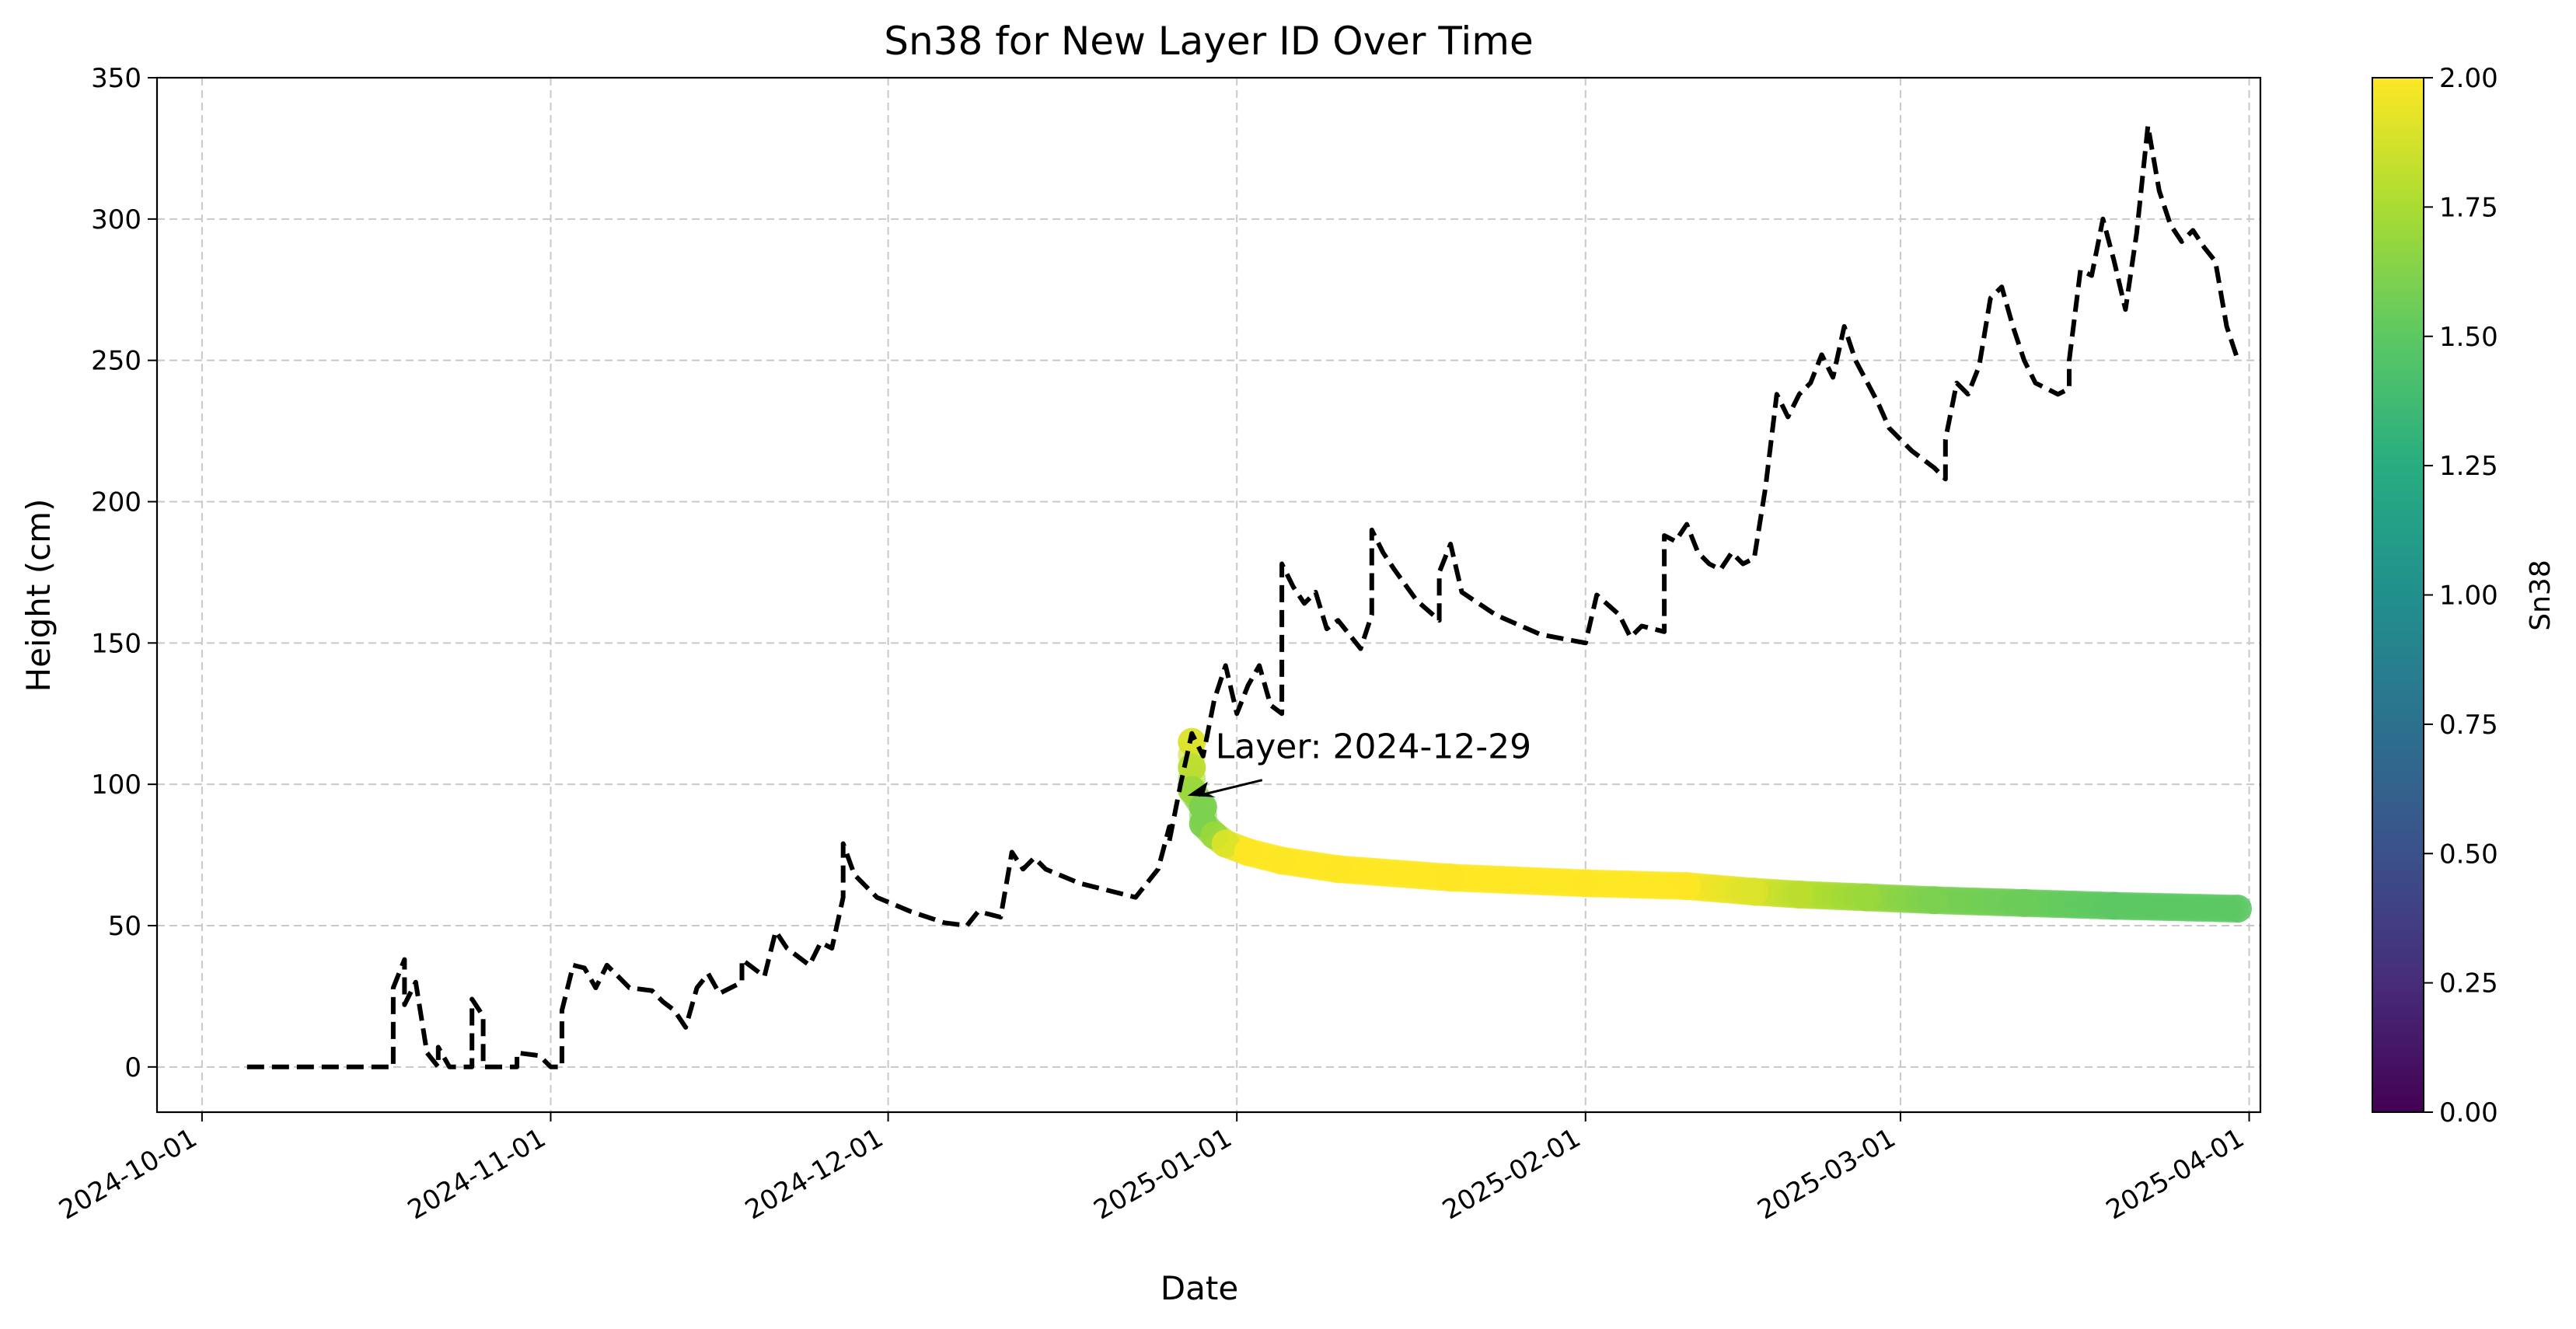 The width and height of the screenshot is (2576, 1329). I want to click on x-tick-label: 2025-04-01, so click(2176, 1174).